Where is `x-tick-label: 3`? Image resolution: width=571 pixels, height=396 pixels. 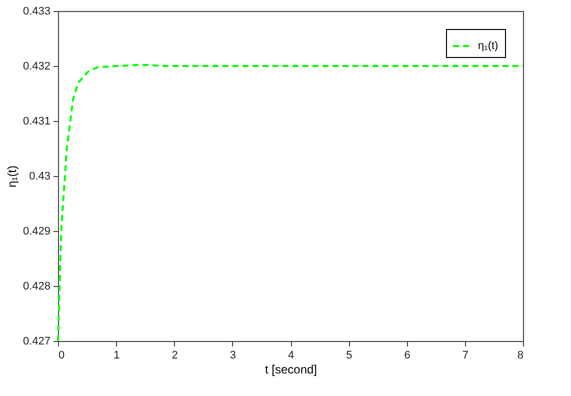 x-tick-label: 3 is located at coordinates (233, 356).